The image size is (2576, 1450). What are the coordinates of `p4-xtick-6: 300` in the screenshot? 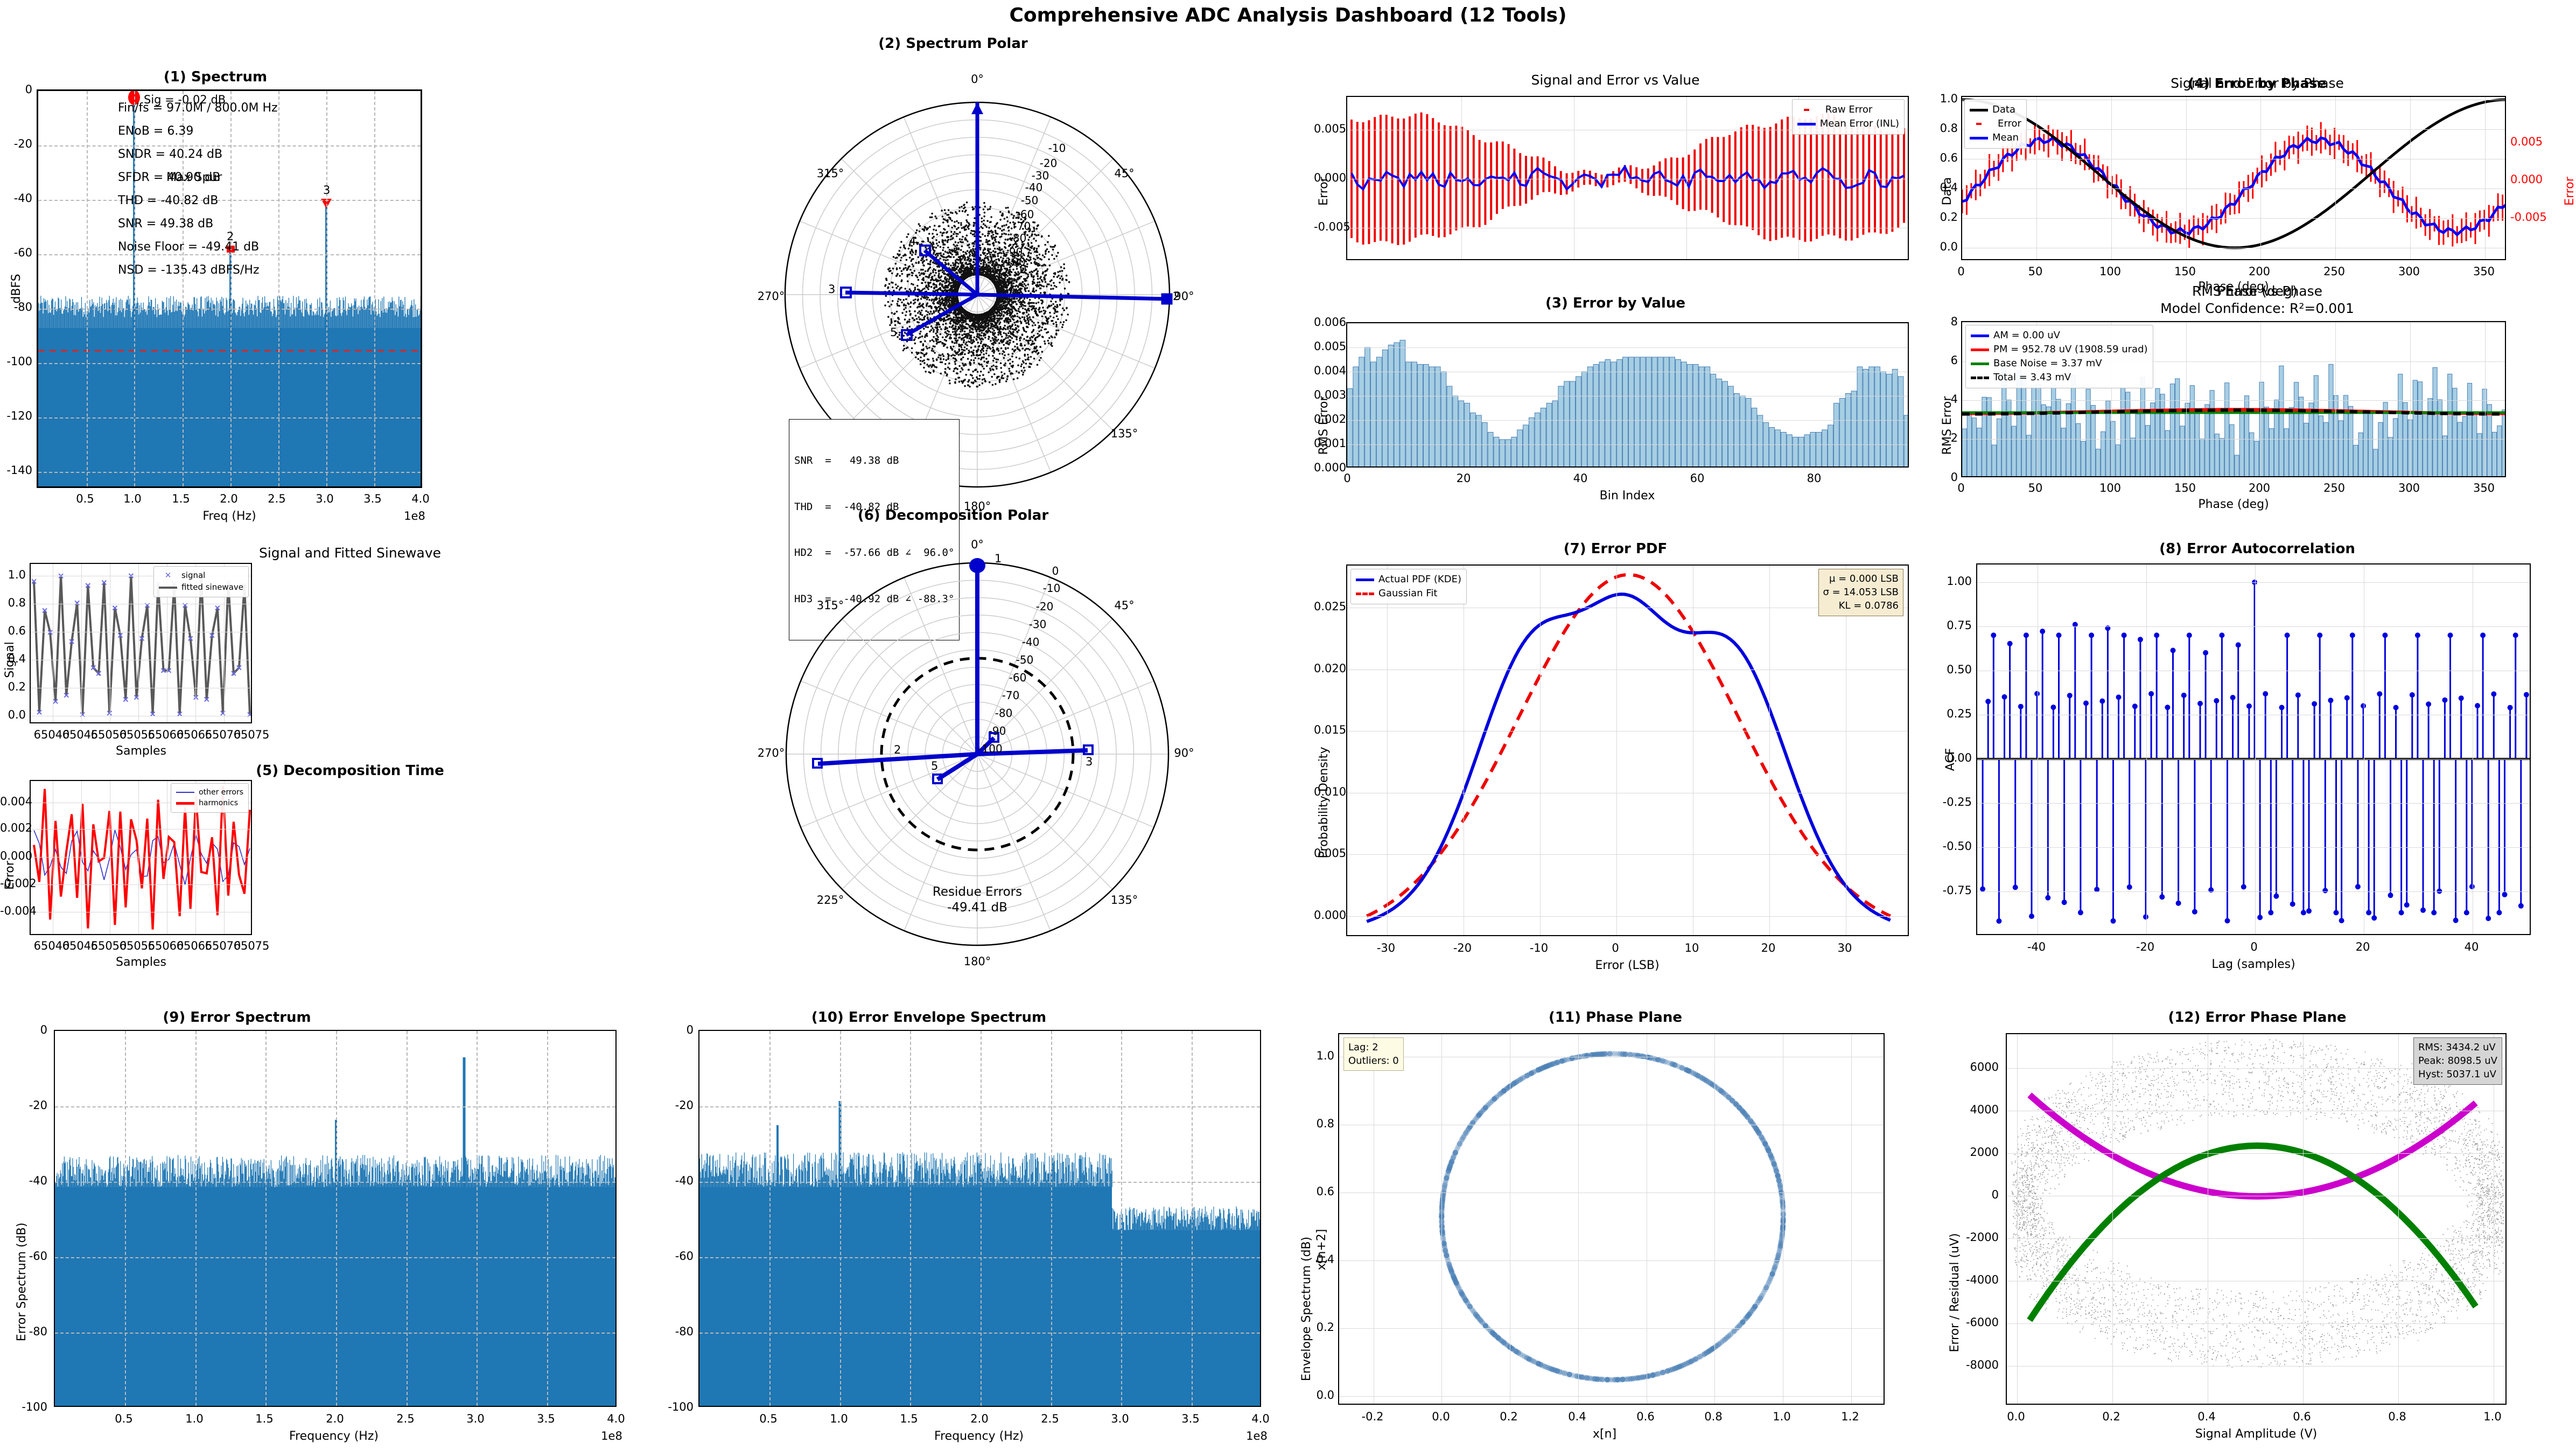 It's located at (2409, 488).